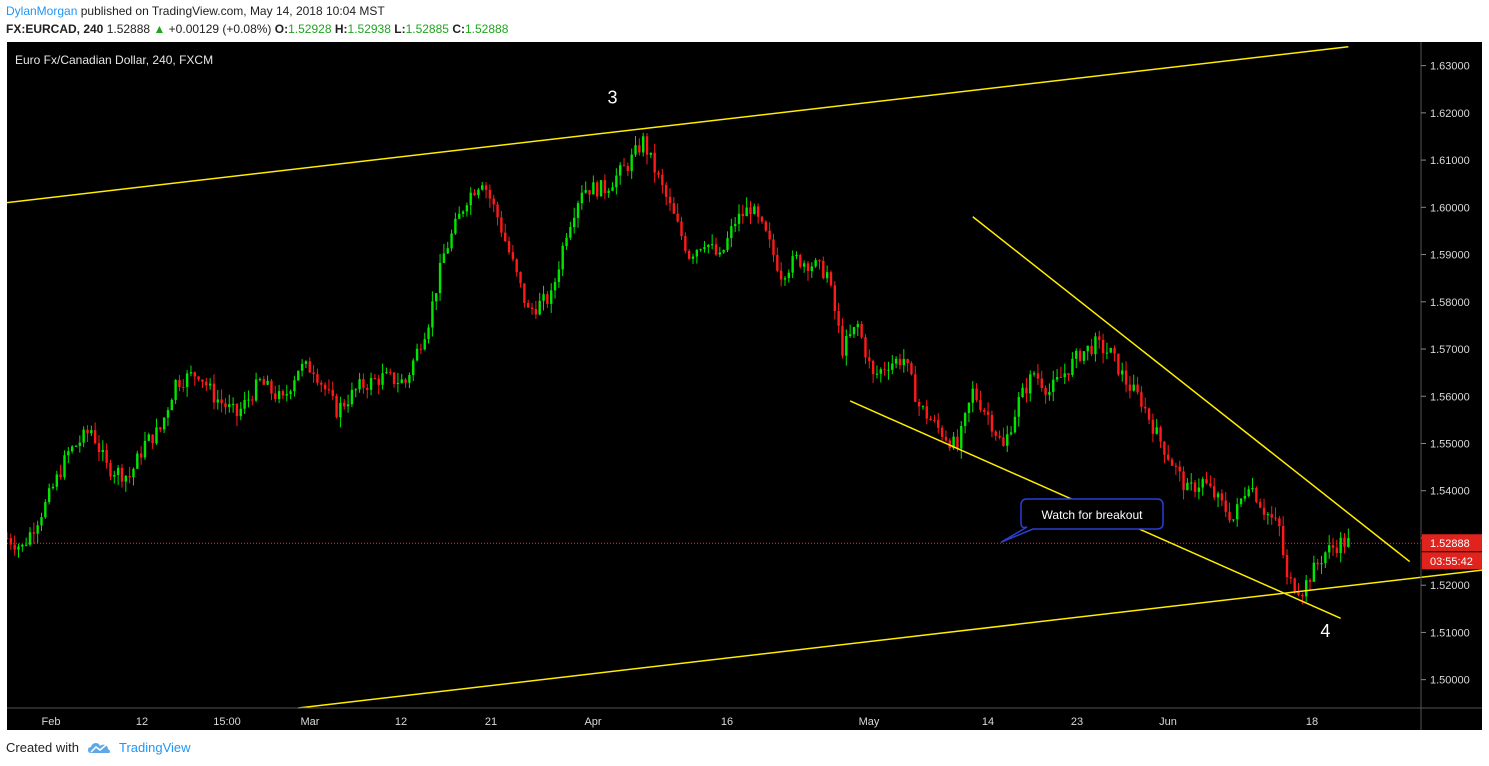 Image resolution: width=1489 pixels, height=766 pixels. What do you see at coordinates (1082, 520) in the screenshot?
I see `callout-bubble` at bounding box center [1082, 520].